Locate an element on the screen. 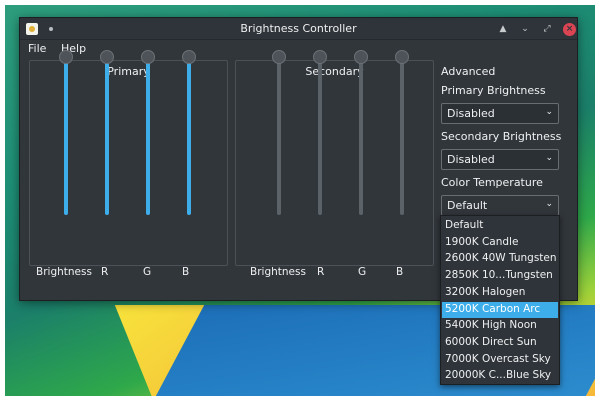  primary-brightness-value: Disabled is located at coordinates (471, 113).